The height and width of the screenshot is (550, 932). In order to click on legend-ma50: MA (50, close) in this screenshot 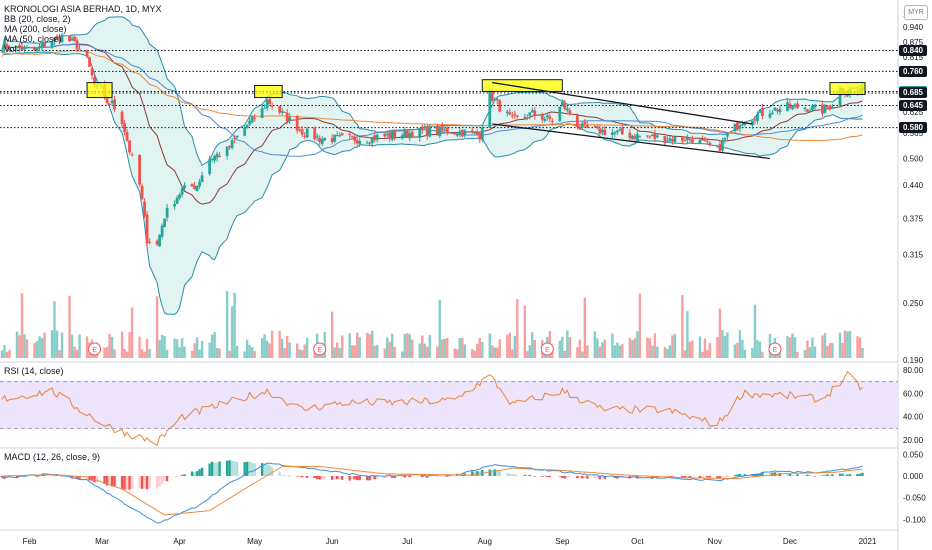, I will do `click(33, 39)`.